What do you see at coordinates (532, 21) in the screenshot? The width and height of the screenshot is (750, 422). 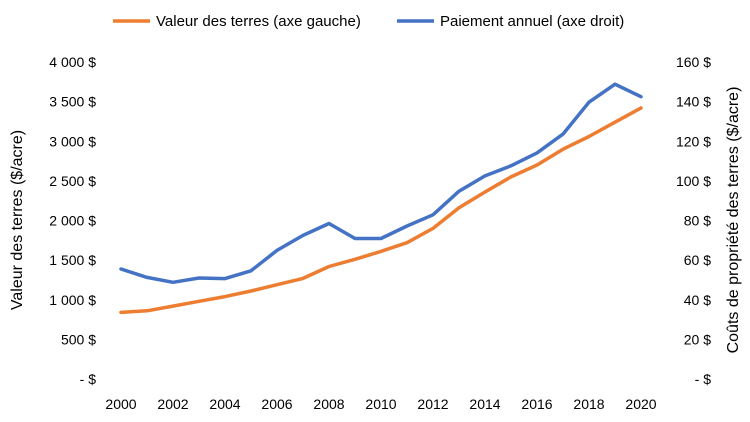 I see `legend-label-annual-payment: Paiement annuel (axe droit)` at bounding box center [532, 21].